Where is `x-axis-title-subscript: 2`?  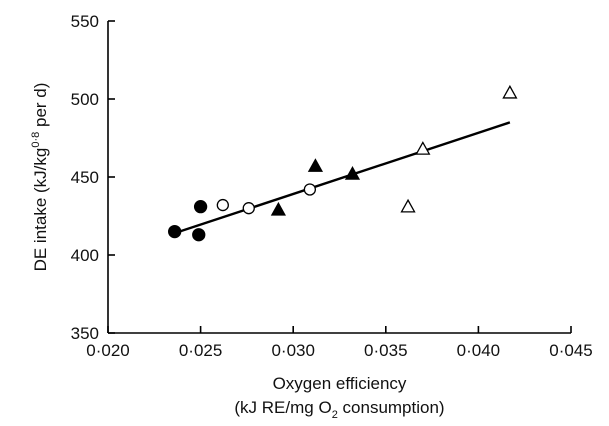
x-axis-title-subscript: 2 is located at coordinates (335, 415).